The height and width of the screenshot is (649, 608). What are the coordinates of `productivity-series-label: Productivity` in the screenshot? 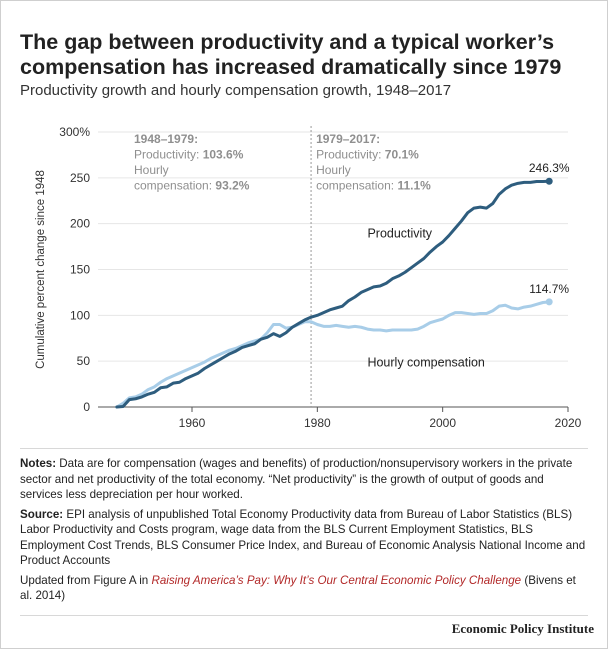 It's located at (399, 233).